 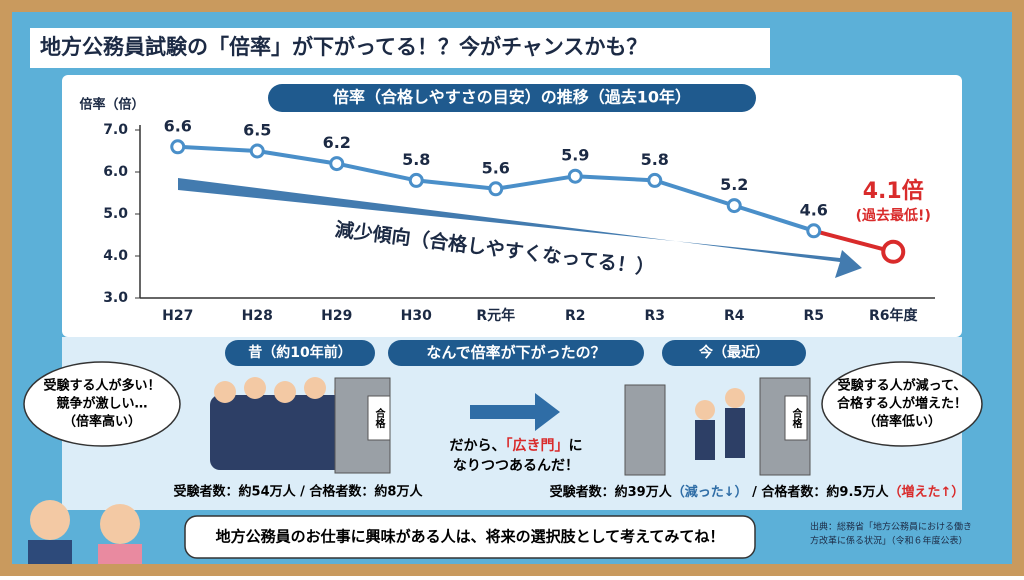 What do you see at coordinates (575, 316) in the screenshot?
I see `x-tick-label: R2` at bounding box center [575, 316].